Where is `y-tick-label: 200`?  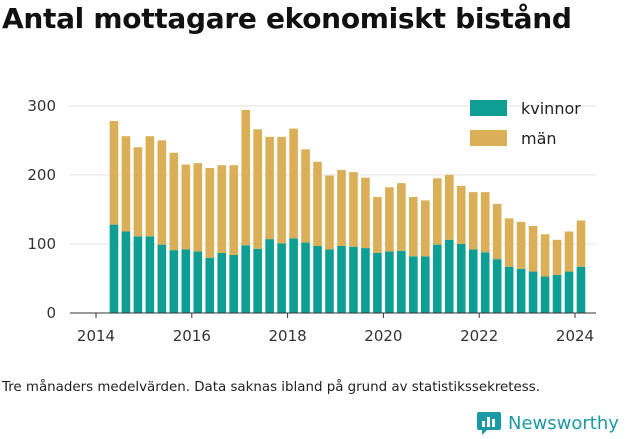 y-tick-label: 200 is located at coordinates (41, 175).